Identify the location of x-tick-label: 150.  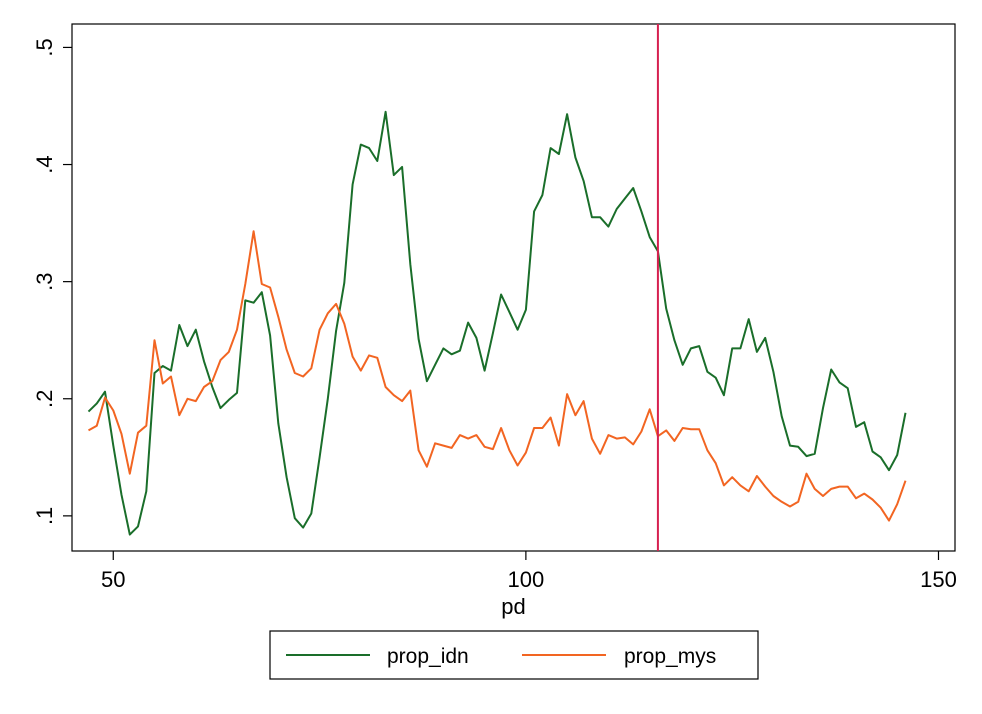
(938, 579).